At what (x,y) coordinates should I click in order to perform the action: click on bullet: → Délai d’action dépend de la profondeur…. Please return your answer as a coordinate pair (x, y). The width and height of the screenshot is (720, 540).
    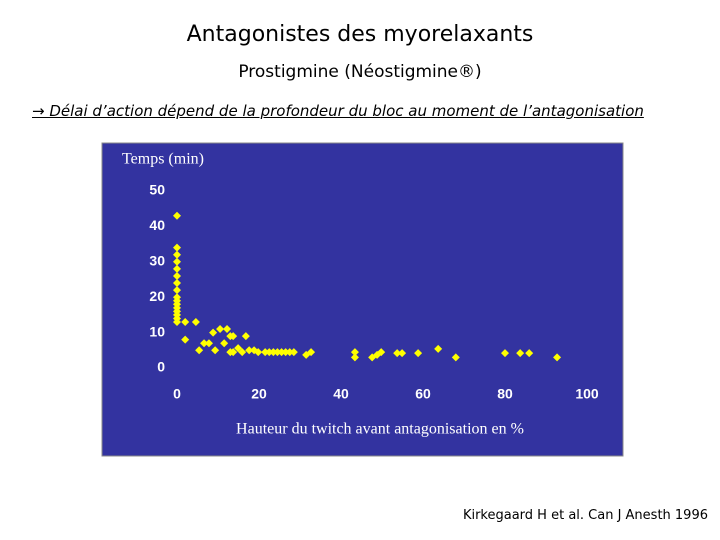
    Looking at the image, I should click on (338, 111).